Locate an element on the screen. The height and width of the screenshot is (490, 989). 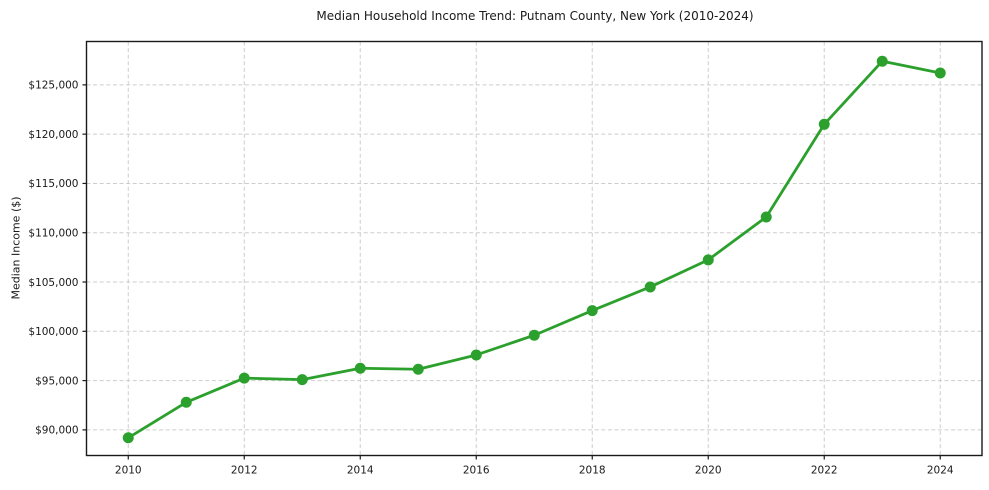
y-tick-label: $105,000 is located at coordinates (53, 283).